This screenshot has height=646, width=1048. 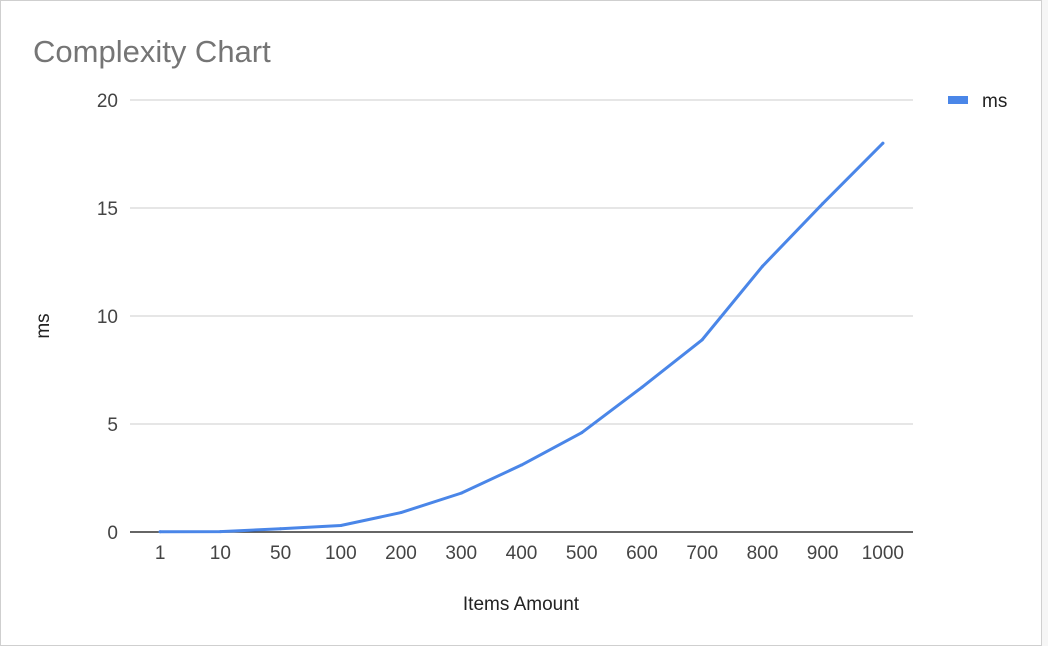 What do you see at coordinates (43, 325) in the screenshot?
I see `y-axis-label: ms` at bounding box center [43, 325].